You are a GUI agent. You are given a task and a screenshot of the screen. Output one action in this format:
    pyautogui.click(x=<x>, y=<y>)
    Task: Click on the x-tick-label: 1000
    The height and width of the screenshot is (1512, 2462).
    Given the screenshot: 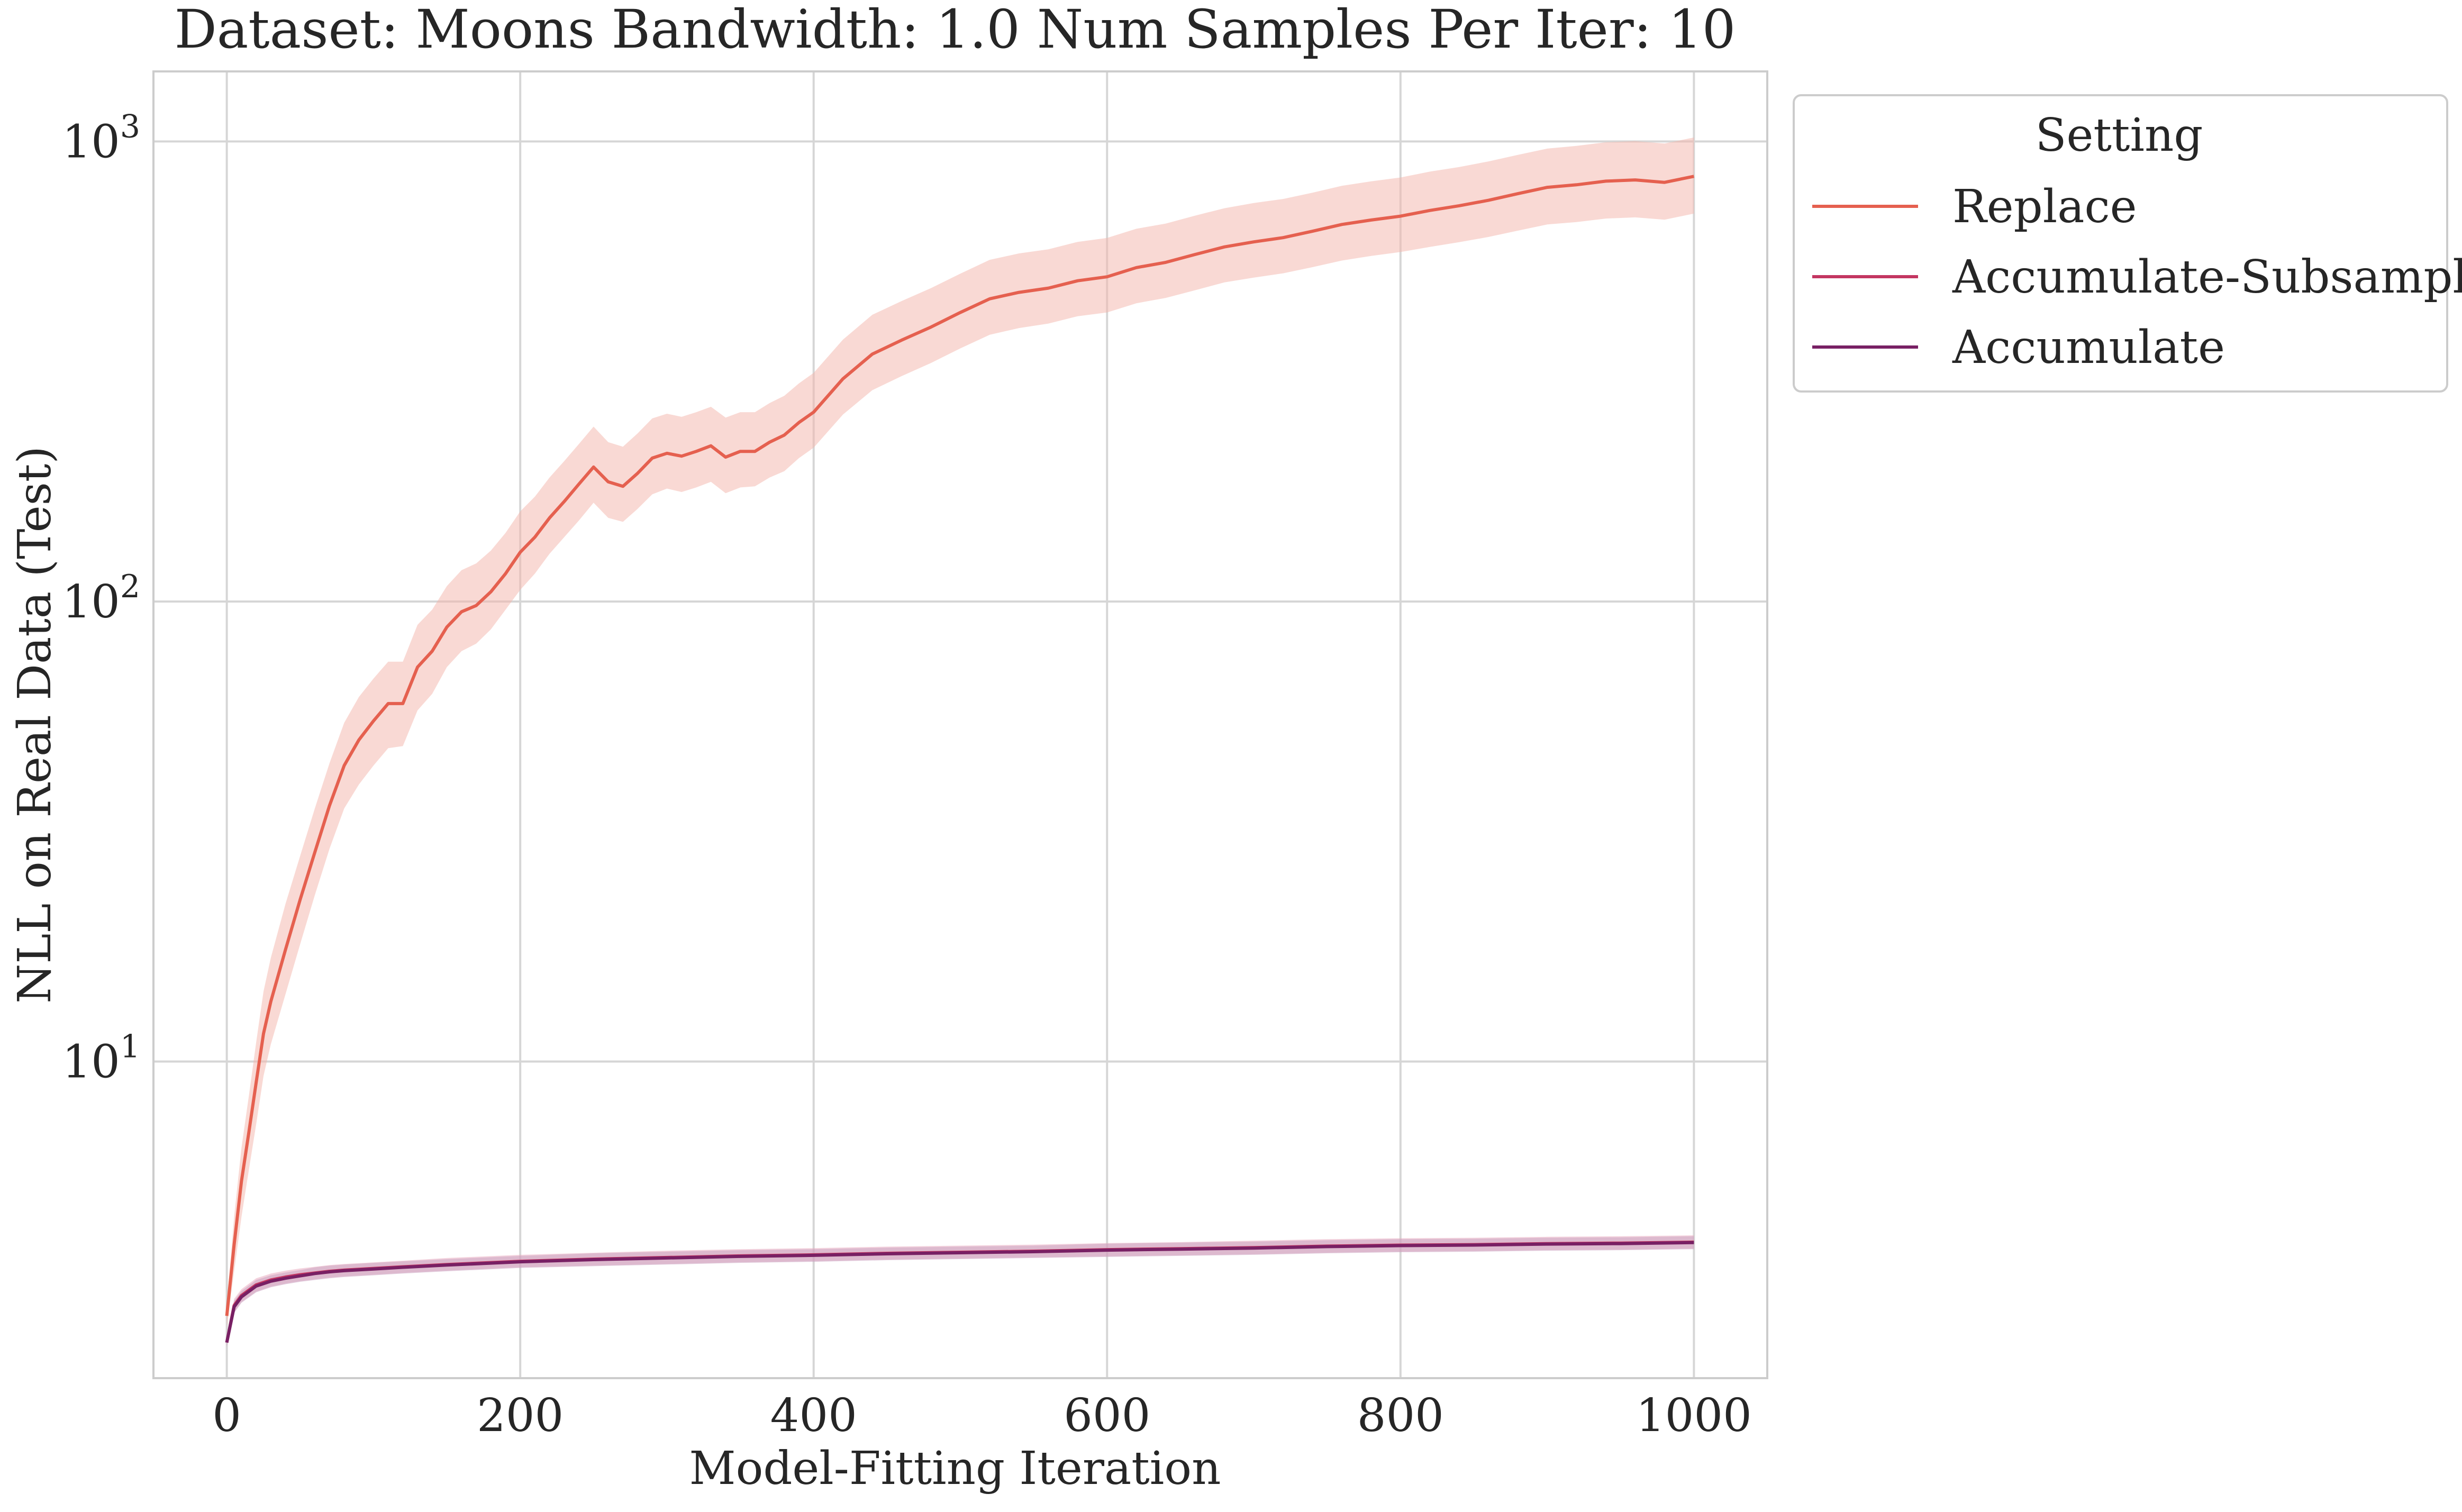 What is the action you would take?
    pyautogui.click(x=1694, y=1416)
    